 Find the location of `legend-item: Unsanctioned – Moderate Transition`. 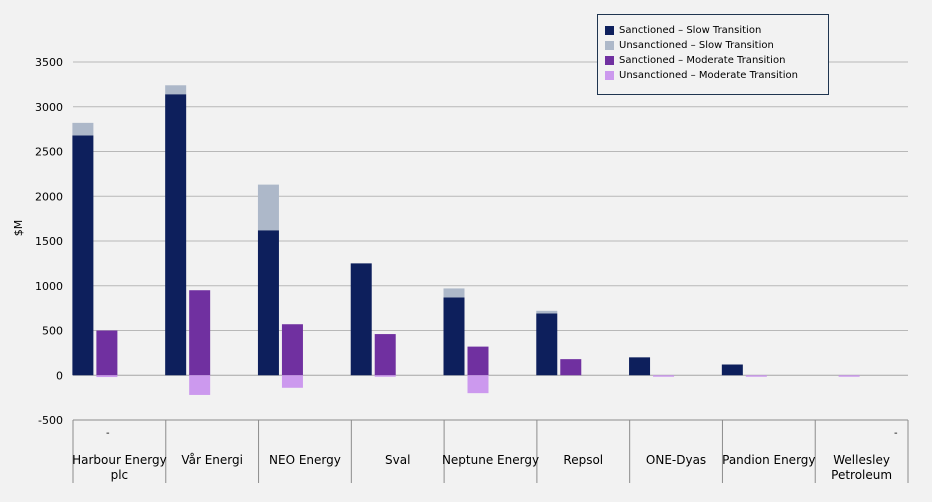

legend-item: Unsanctioned – Moderate Transition is located at coordinates (716, 75).